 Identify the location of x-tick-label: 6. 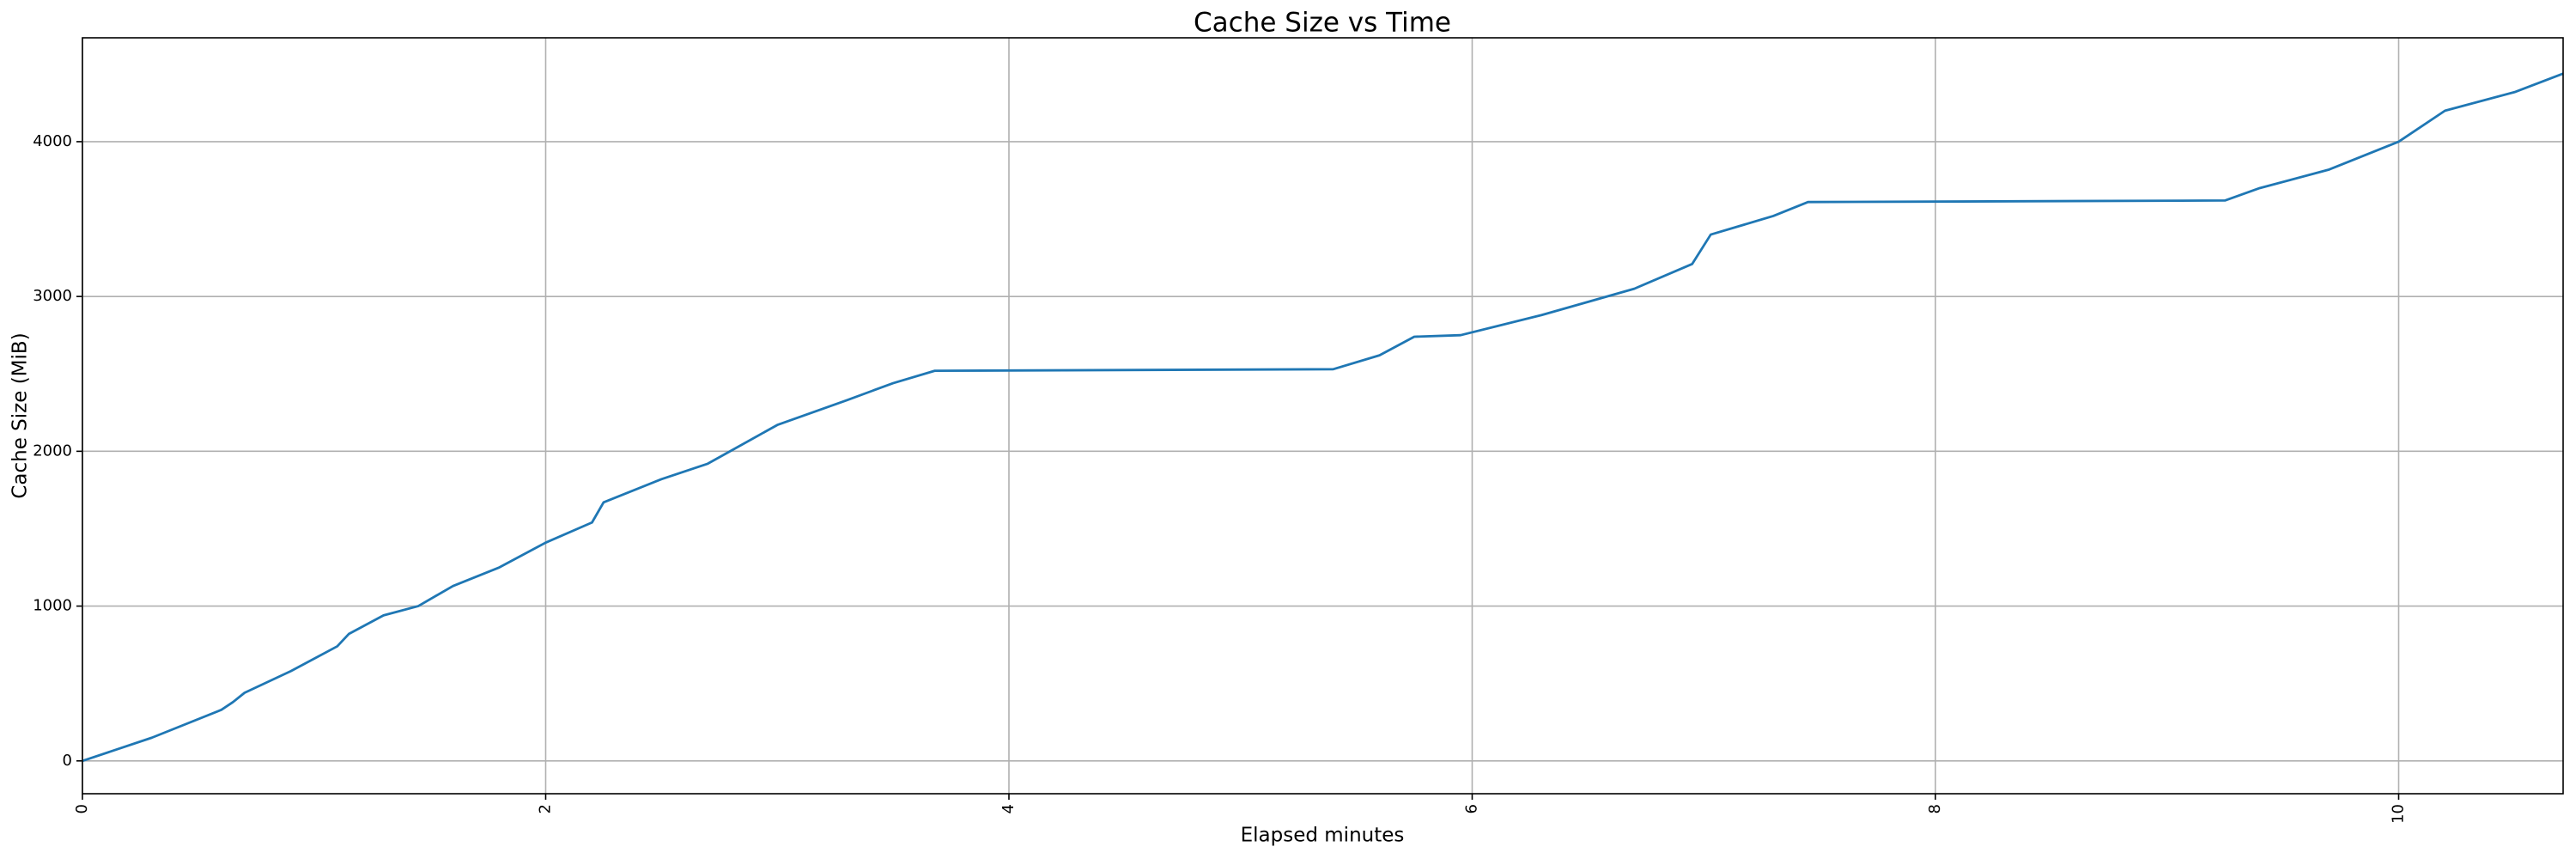
(1471, 809).